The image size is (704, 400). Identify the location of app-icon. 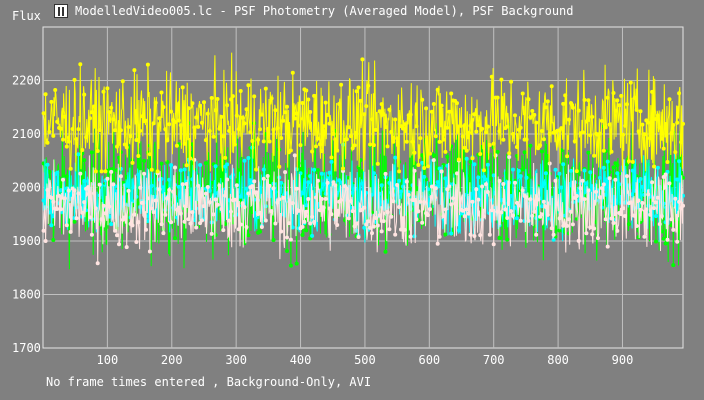
(61, 11).